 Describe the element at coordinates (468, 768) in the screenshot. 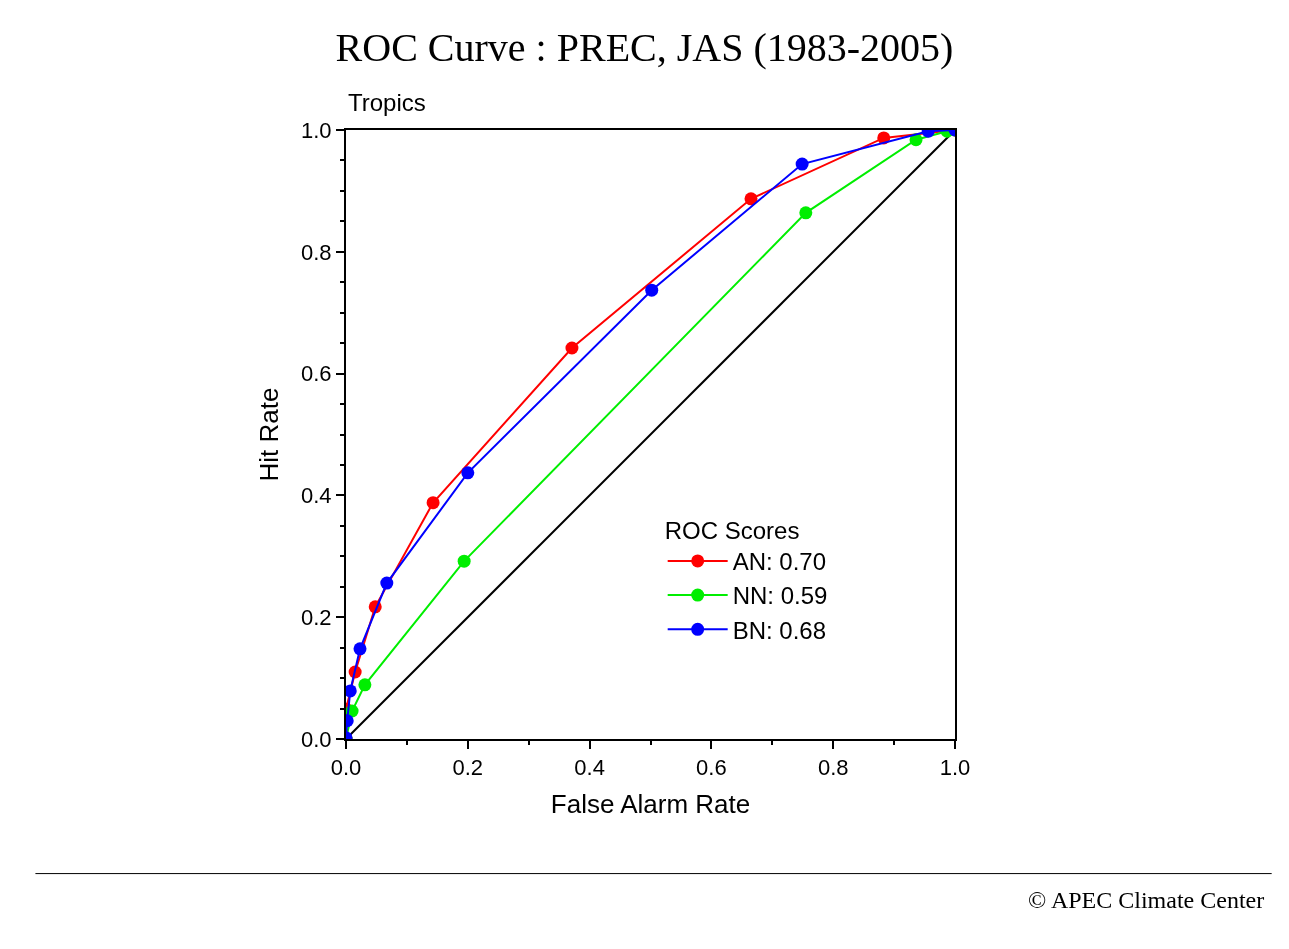

I see `x-tick-label: 0.2` at that location.